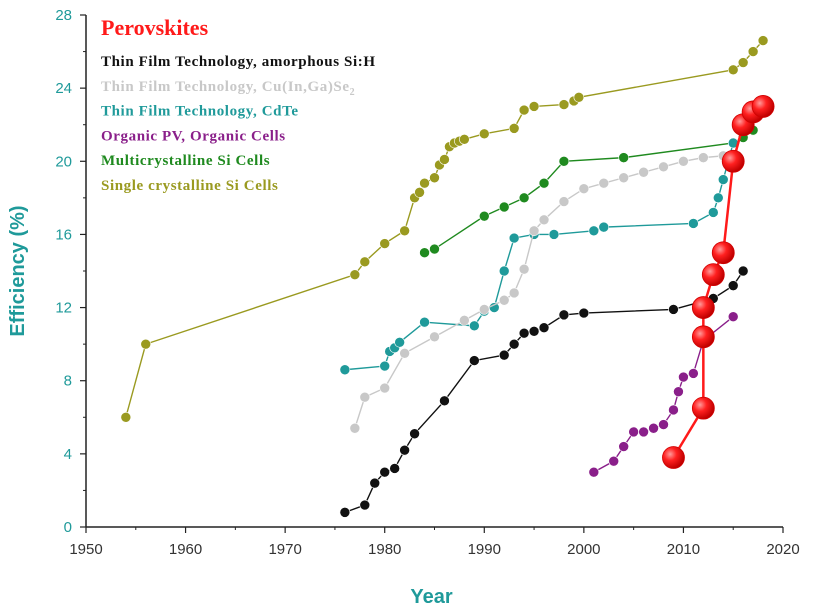  I want to click on y-tick-label: 4, so click(68, 454).